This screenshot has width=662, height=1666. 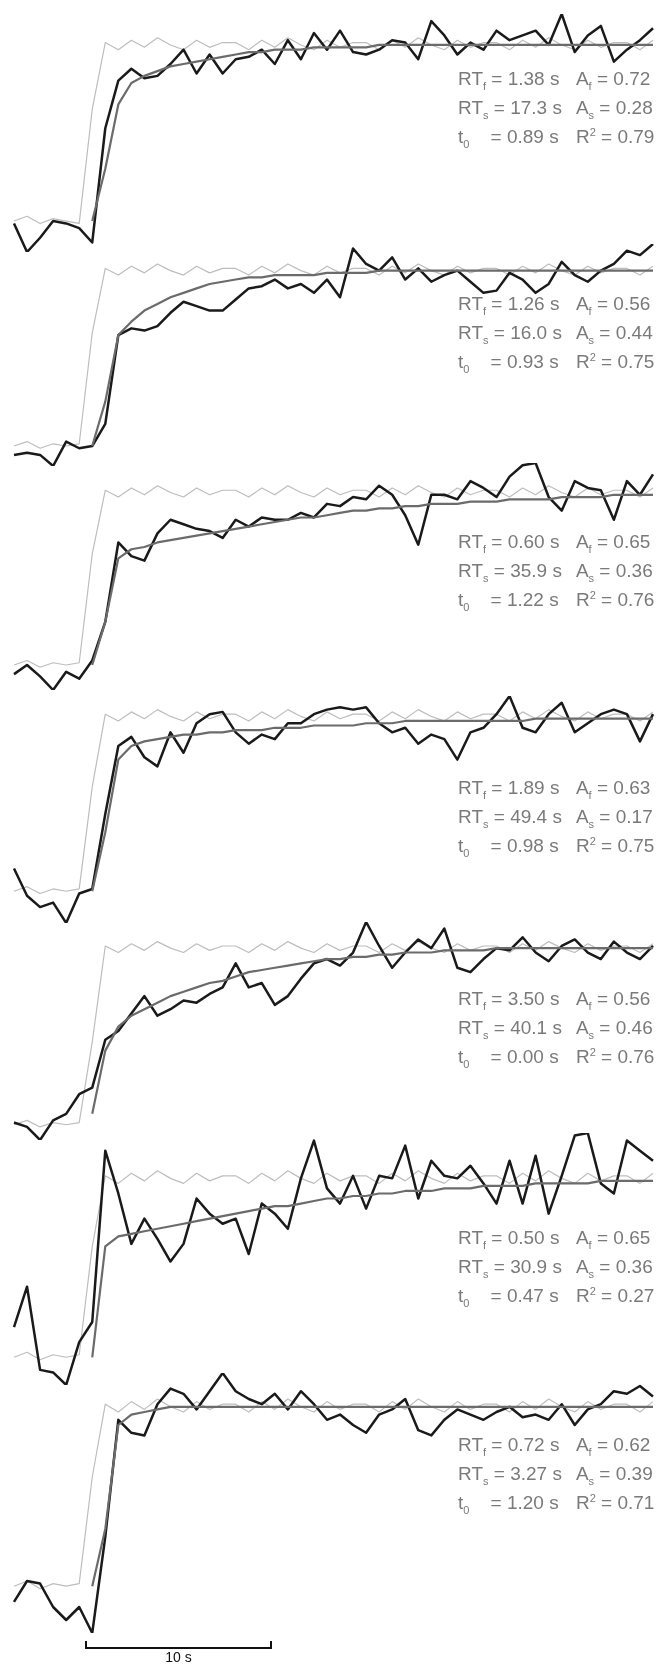 What do you see at coordinates (509, 80) in the screenshot?
I see `annotation: RT$_{f}$ = 1.38 s` at bounding box center [509, 80].